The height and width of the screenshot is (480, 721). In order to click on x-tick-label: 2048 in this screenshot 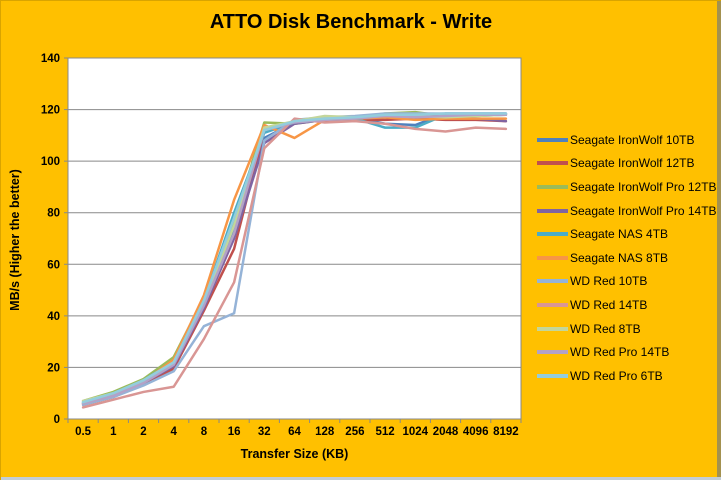, I will do `click(446, 432)`.